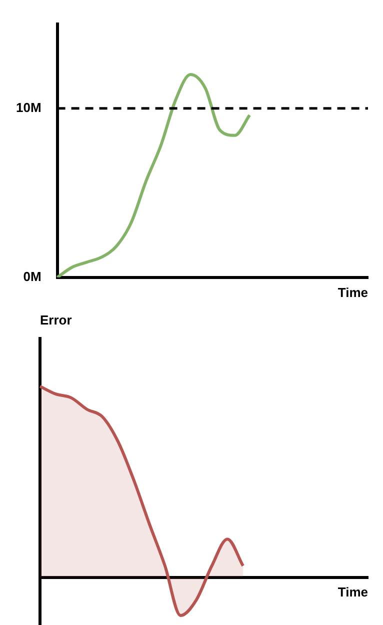 The height and width of the screenshot is (625, 383). What do you see at coordinates (56, 320) in the screenshot?
I see `y-axis-title: Error` at bounding box center [56, 320].